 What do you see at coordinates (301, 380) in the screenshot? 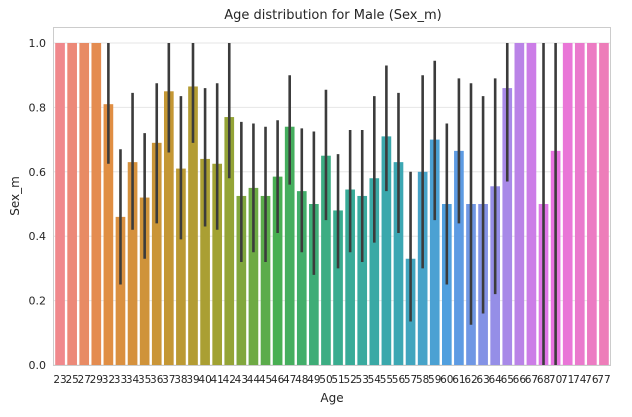
I see `x-tick-label: 48` at bounding box center [301, 380].